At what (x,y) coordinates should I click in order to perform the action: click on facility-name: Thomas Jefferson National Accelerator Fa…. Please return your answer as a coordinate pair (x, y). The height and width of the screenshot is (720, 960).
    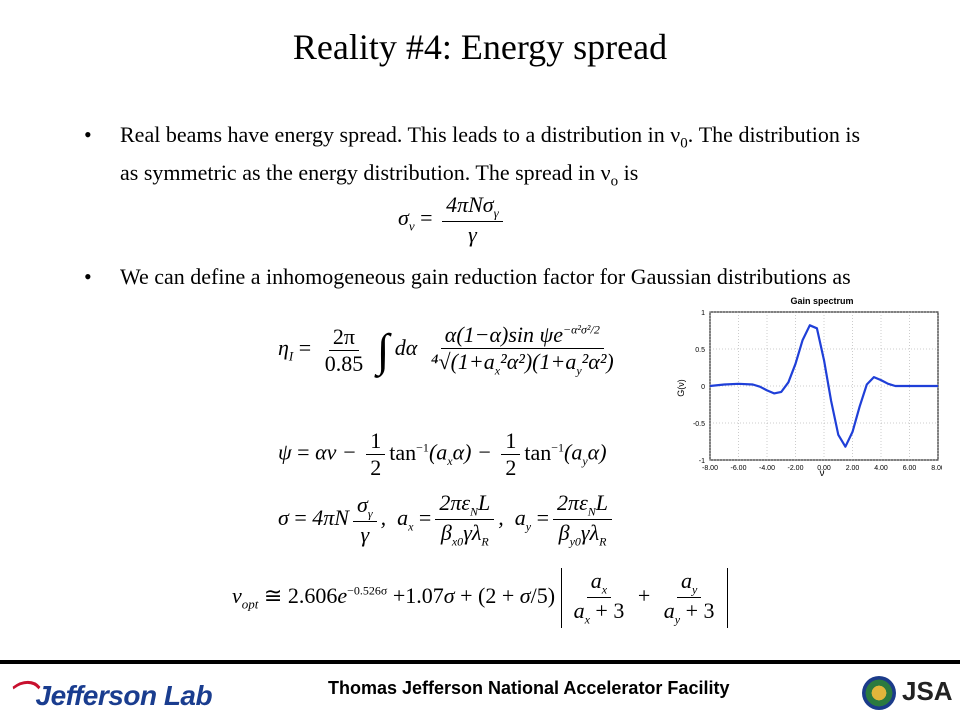
    Looking at the image, I should click on (529, 688).